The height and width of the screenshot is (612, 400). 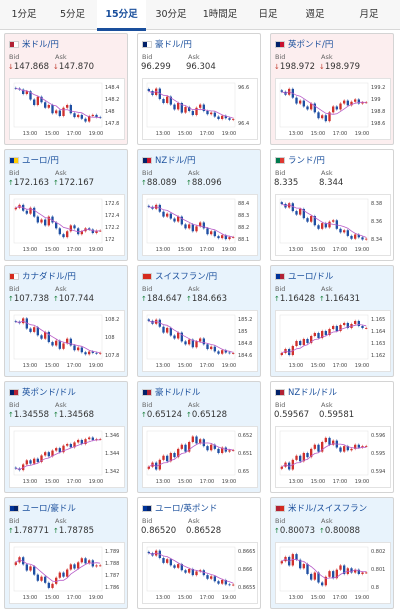 I want to click on mini-chart: 1.789 1.788 1.787 1.786 13:00 15:00 17:00 19:00, so click(x=67, y=573).